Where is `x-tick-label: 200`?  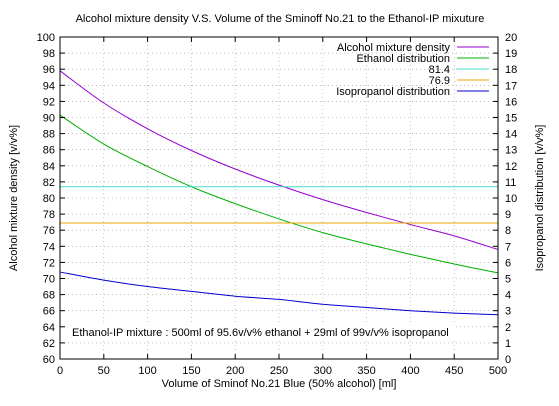
x-tick-label: 200 is located at coordinates (235, 371).